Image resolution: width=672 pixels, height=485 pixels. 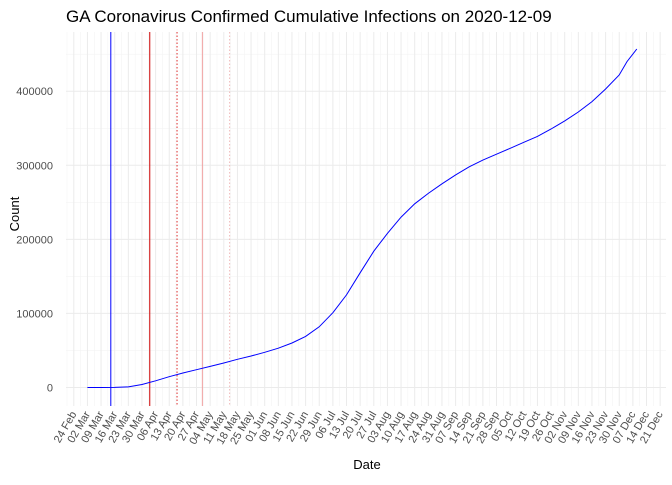 What do you see at coordinates (366, 464) in the screenshot?
I see `x-axis-label: Date` at bounding box center [366, 464].